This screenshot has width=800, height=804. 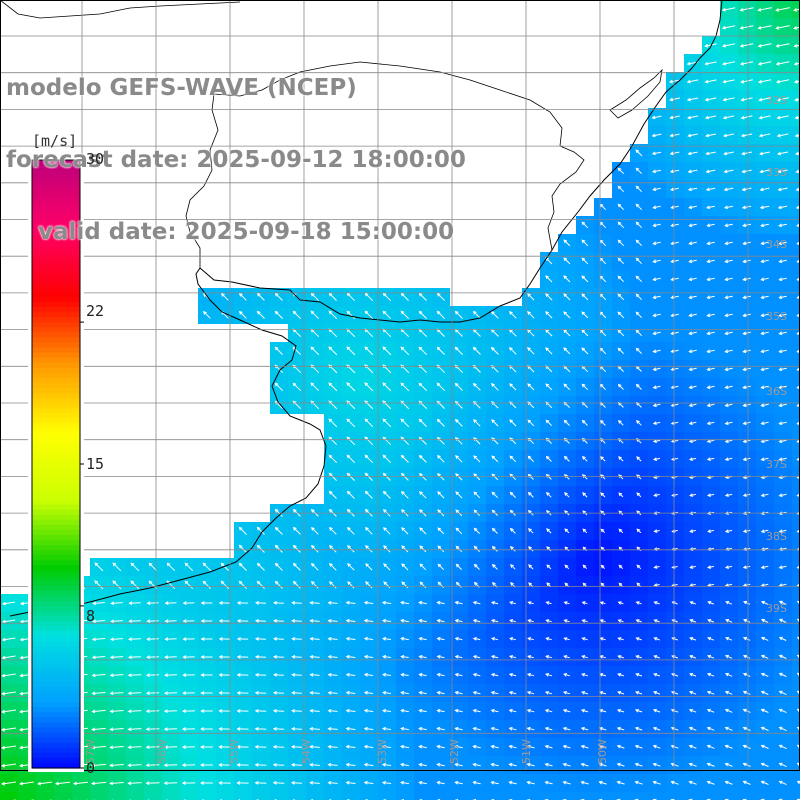 What do you see at coordinates (382, 751) in the screenshot?
I see `lon-label-53w: 53W` at bounding box center [382, 751].